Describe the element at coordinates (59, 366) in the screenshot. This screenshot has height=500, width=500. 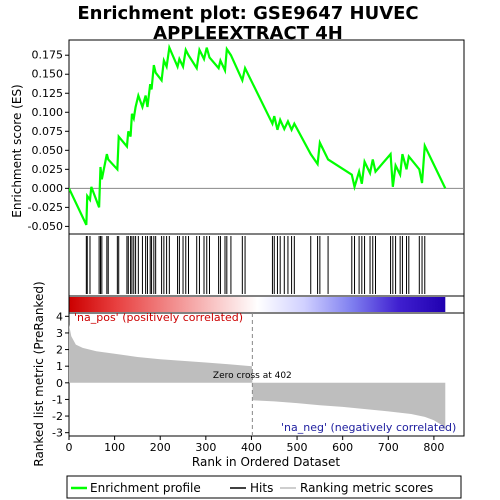
I see `ranked-list-y-tick-label: 1` at that location.